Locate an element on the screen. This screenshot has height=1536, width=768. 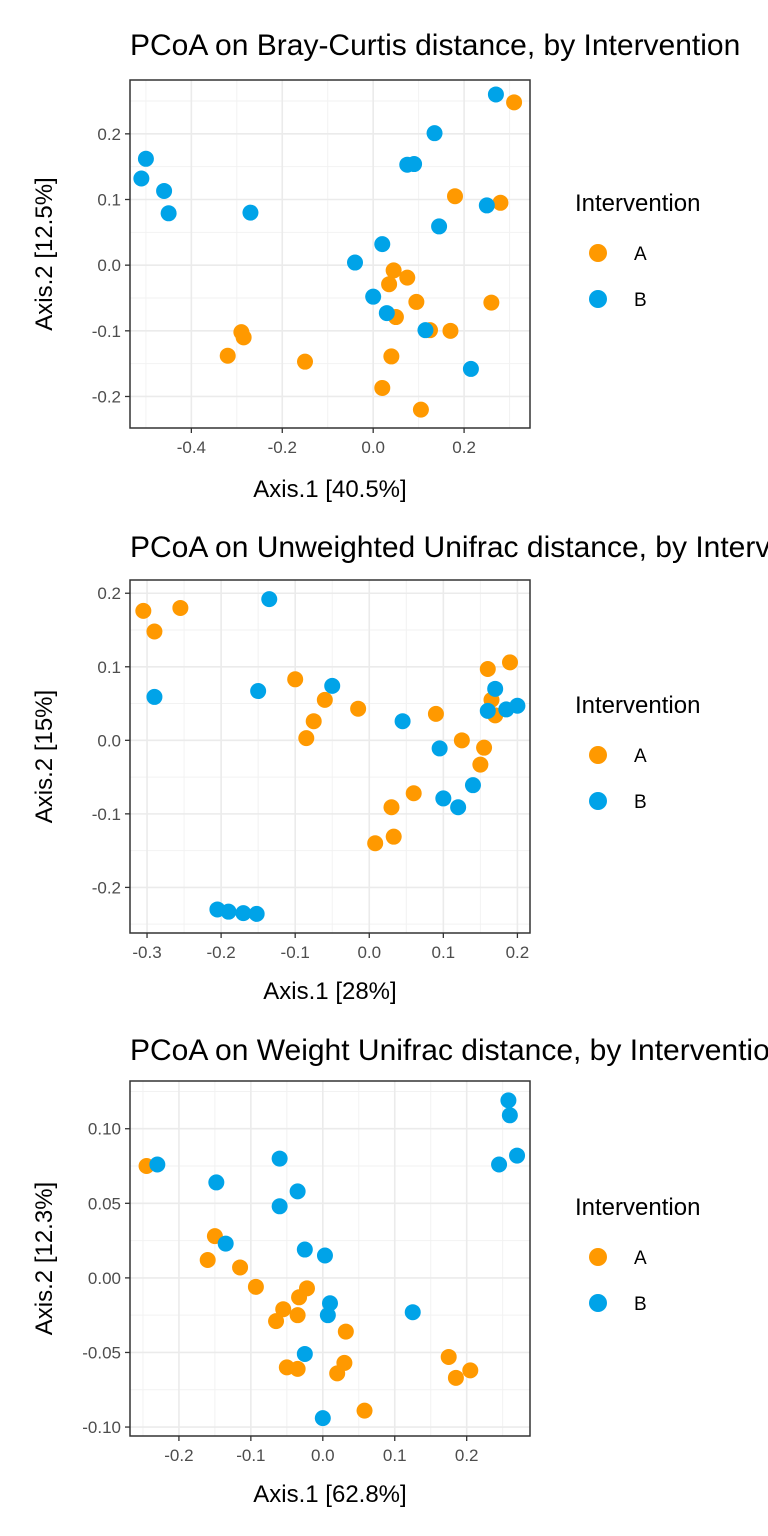
x-tick-label: -0.4 is located at coordinates (191, 447).